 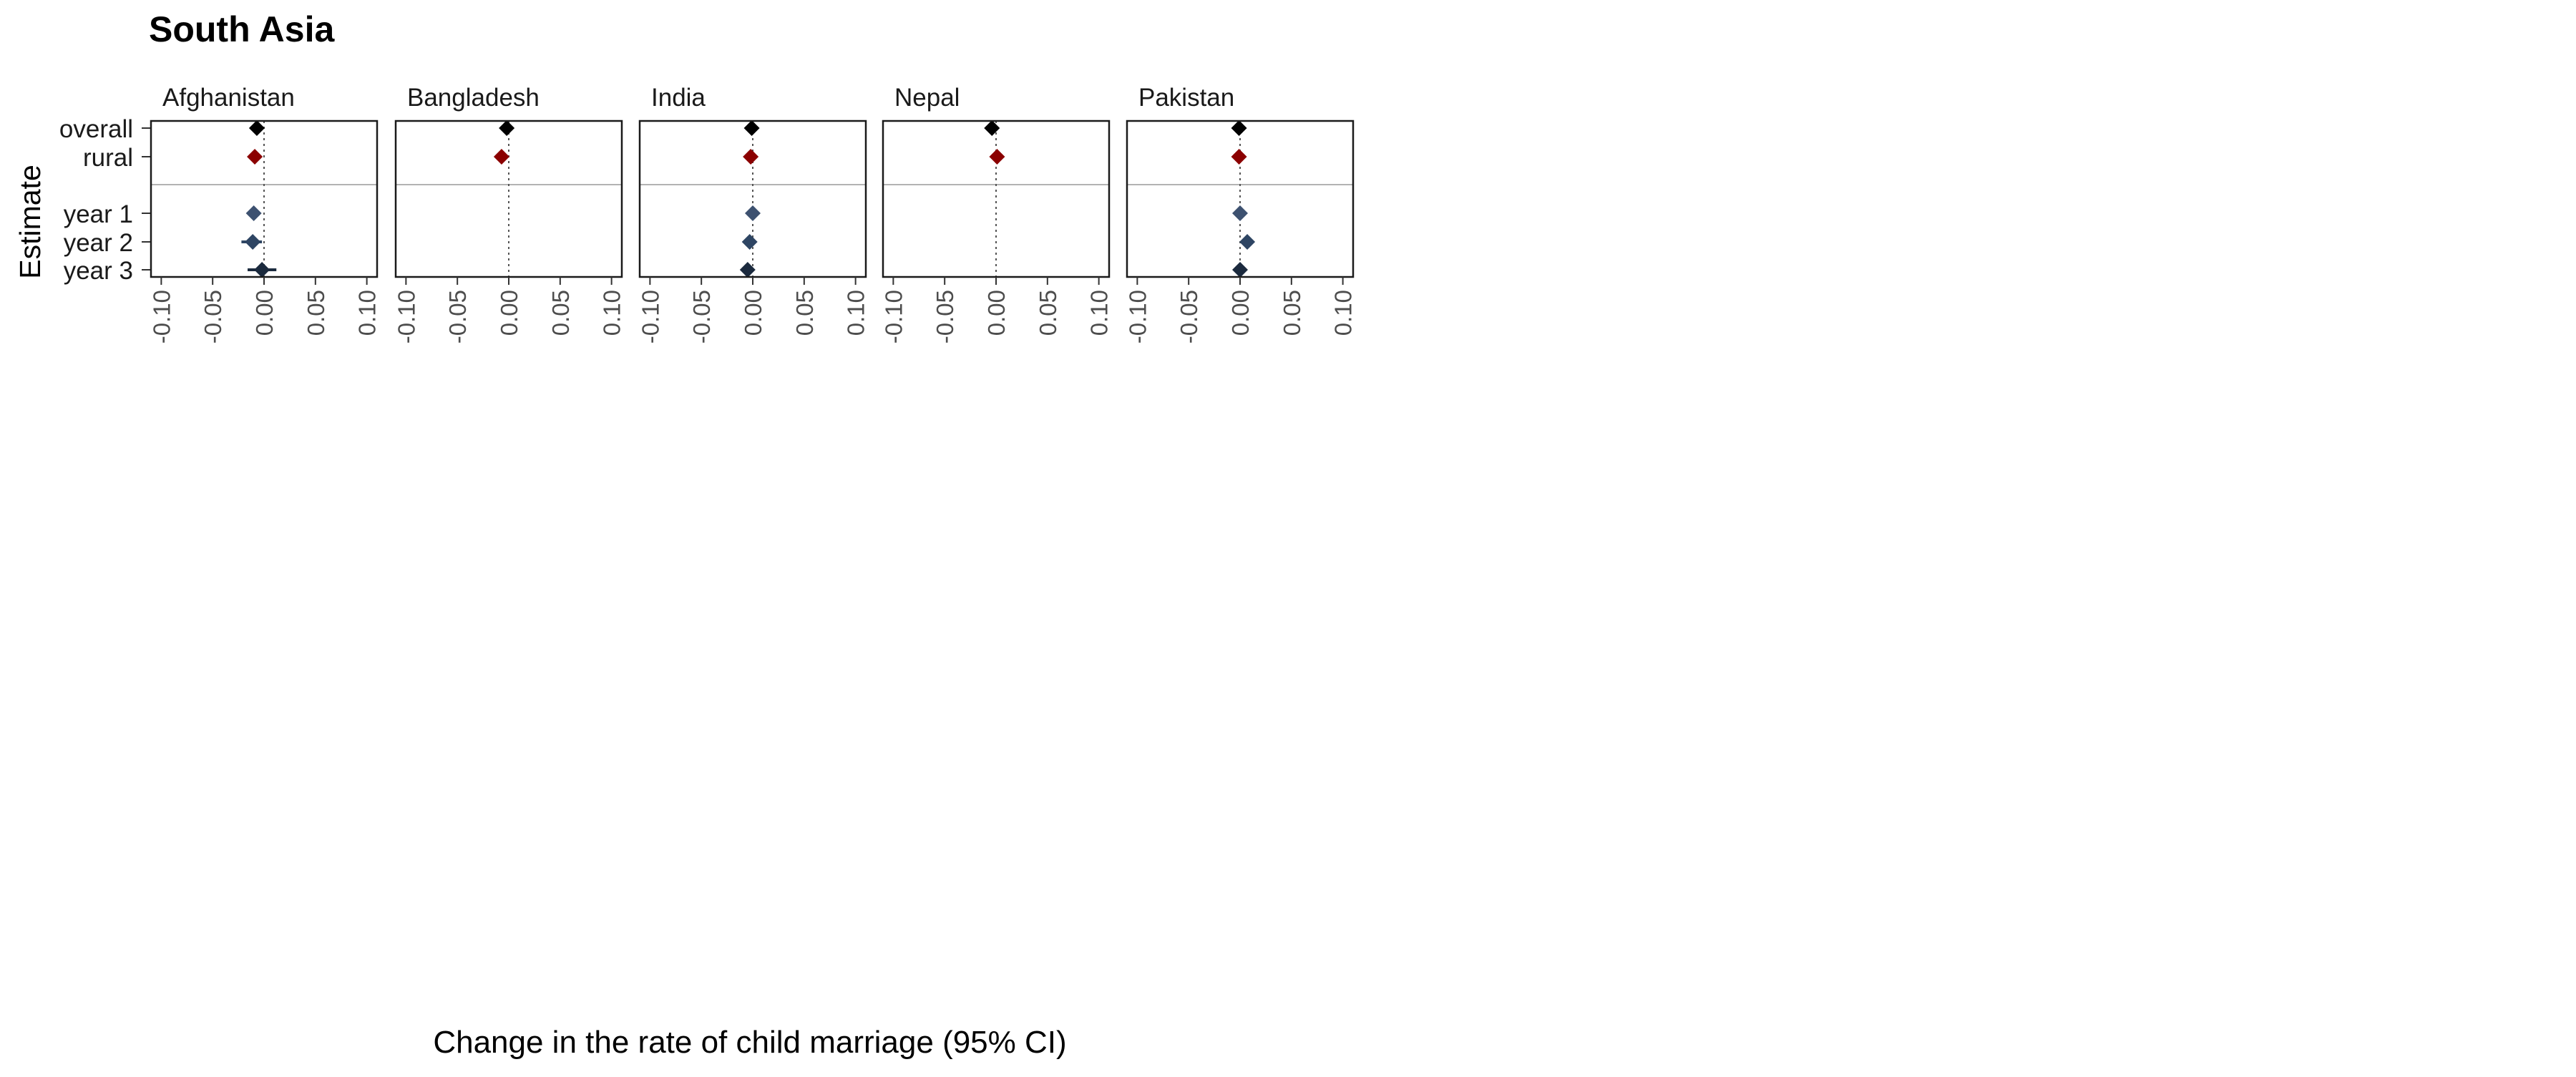 I want to click on y-tick-label: year 3, so click(x=98, y=271).